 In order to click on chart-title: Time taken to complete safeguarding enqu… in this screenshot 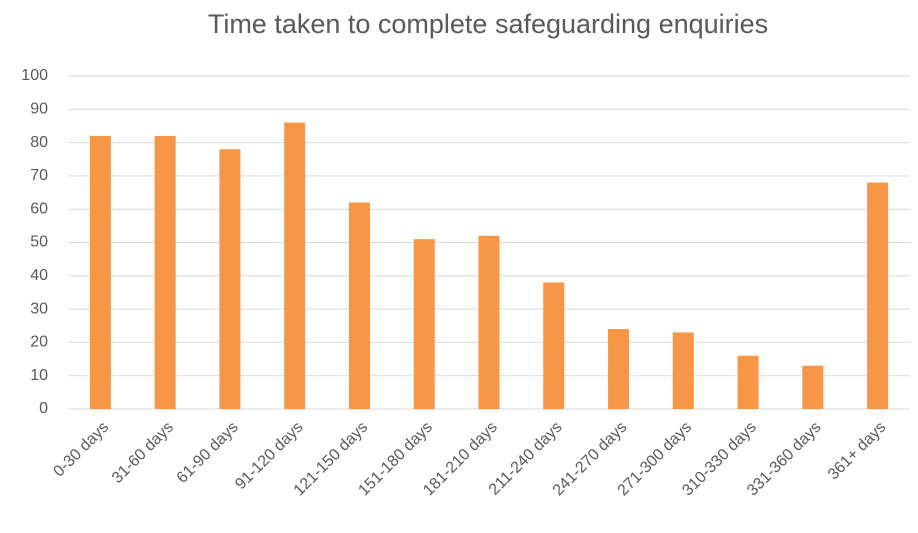, I will do `click(488, 24)`.